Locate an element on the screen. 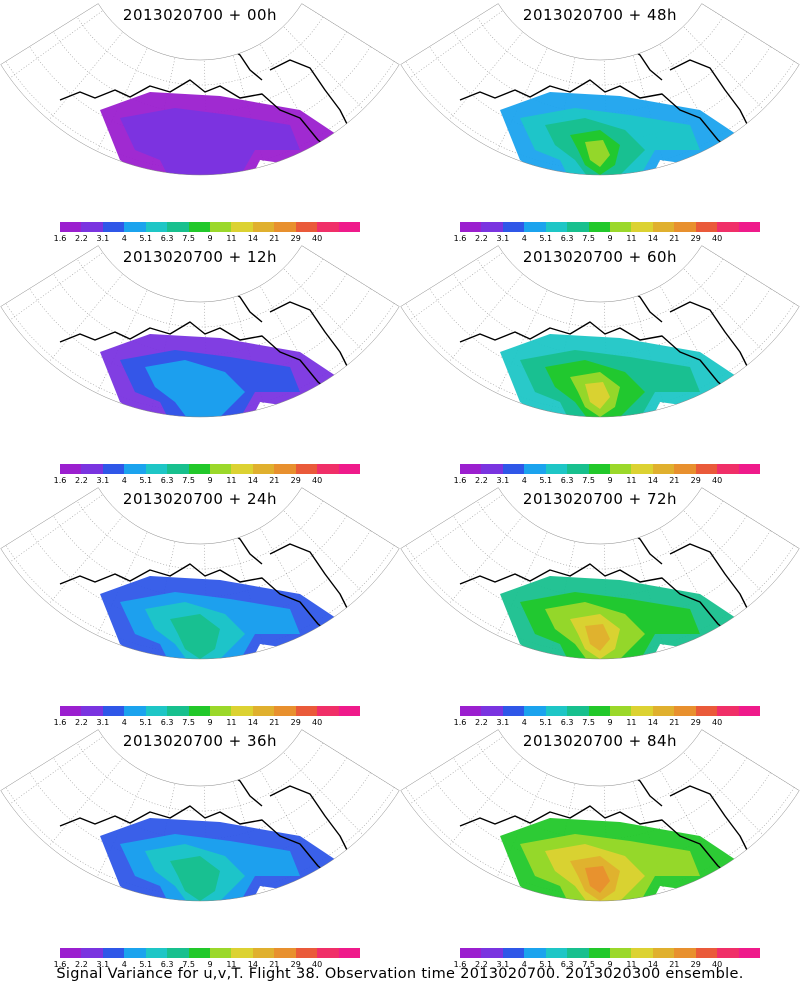 The height and width of the screenshot is (1000, 800). panel-title: 2013020700 + 00h is located at coordinates (200, 15).